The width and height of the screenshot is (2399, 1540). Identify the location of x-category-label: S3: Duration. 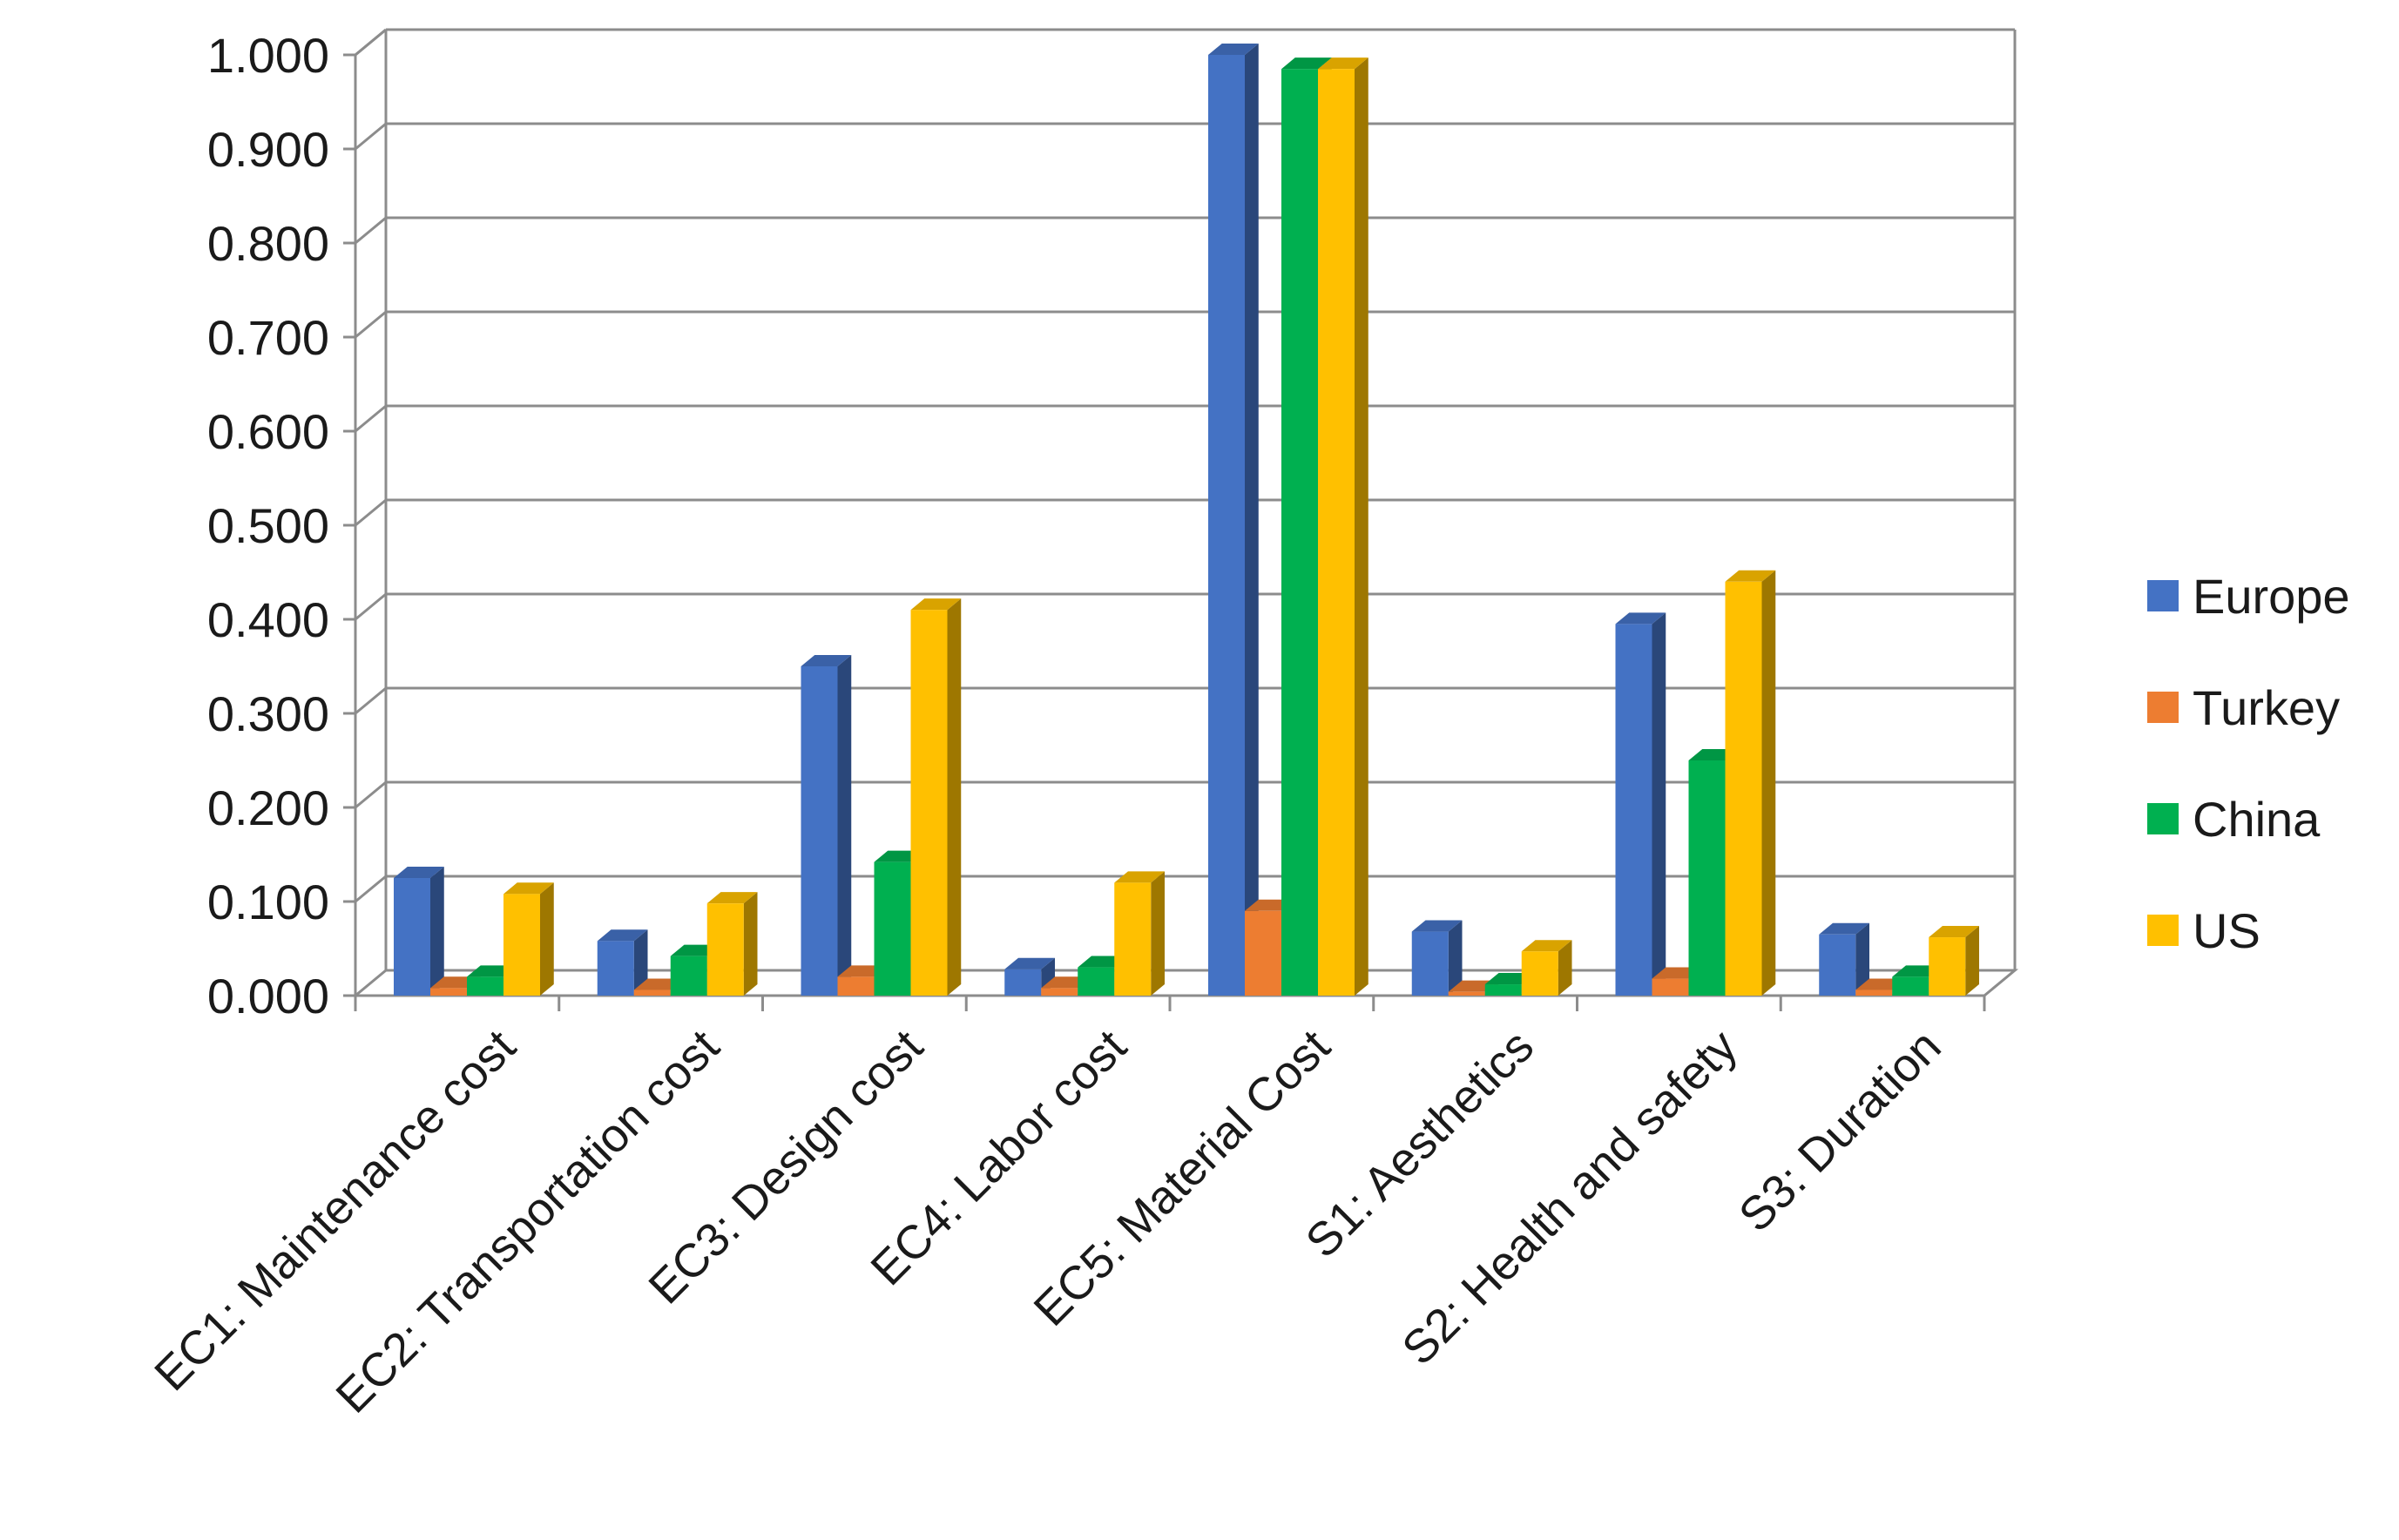
(1840, 1131).